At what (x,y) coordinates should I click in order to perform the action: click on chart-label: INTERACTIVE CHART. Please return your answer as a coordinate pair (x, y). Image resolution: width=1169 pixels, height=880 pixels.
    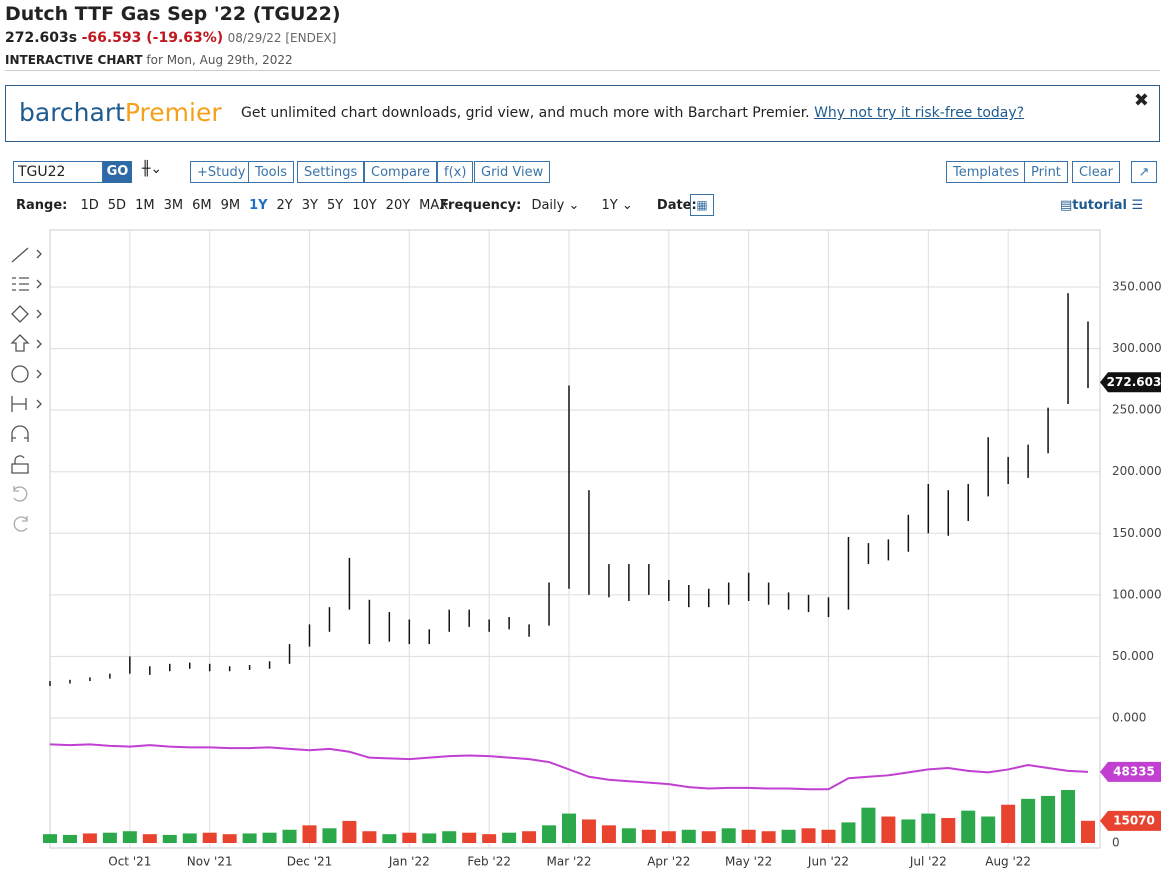
    Looking at the image, I should click on (74, 60).